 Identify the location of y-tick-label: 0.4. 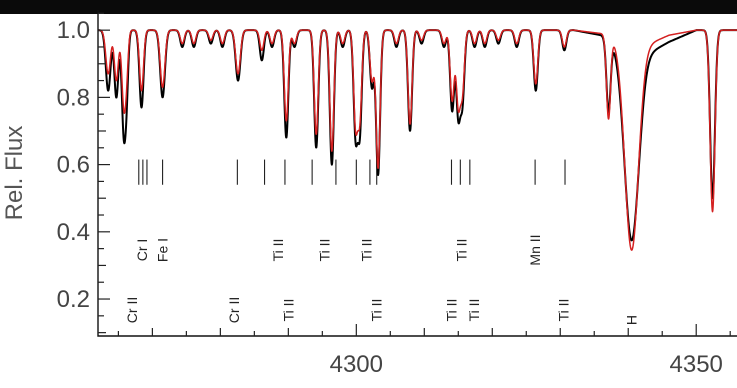
(73, 232).